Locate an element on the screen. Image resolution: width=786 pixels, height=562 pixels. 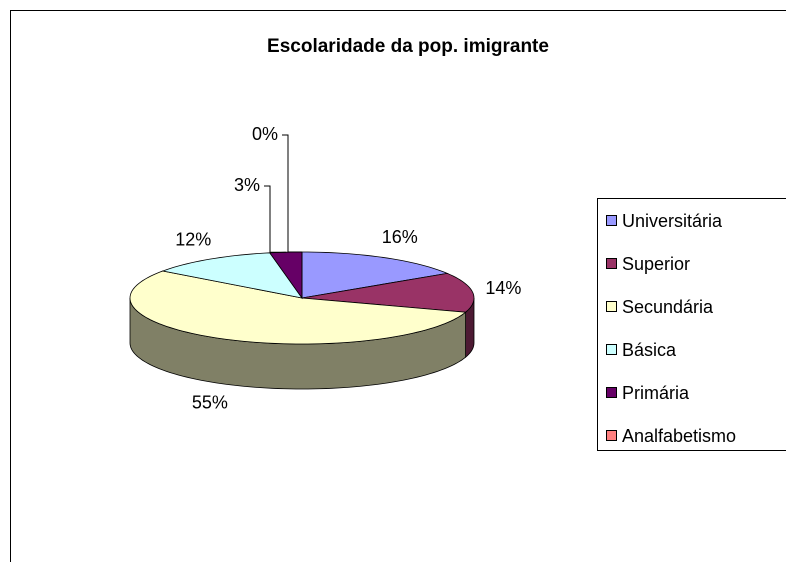
legend-label: Universitária is located at coordinates (672, 221).